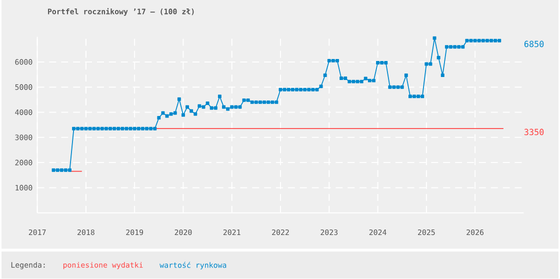  What do you see at coordinates (534, 44) in the screenshot?
I see `annotation: 6850` at bounding box center [534, 44].